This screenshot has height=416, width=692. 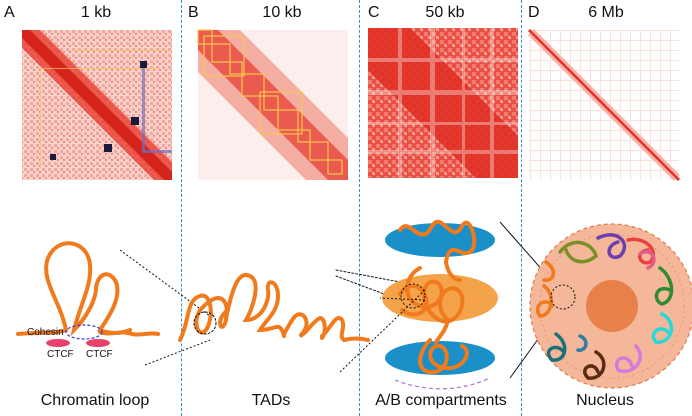 What do you see at coordinates (374, 12) in the screenshot?
I see `panel-letter-c: C` at bounding box center [374, 12].